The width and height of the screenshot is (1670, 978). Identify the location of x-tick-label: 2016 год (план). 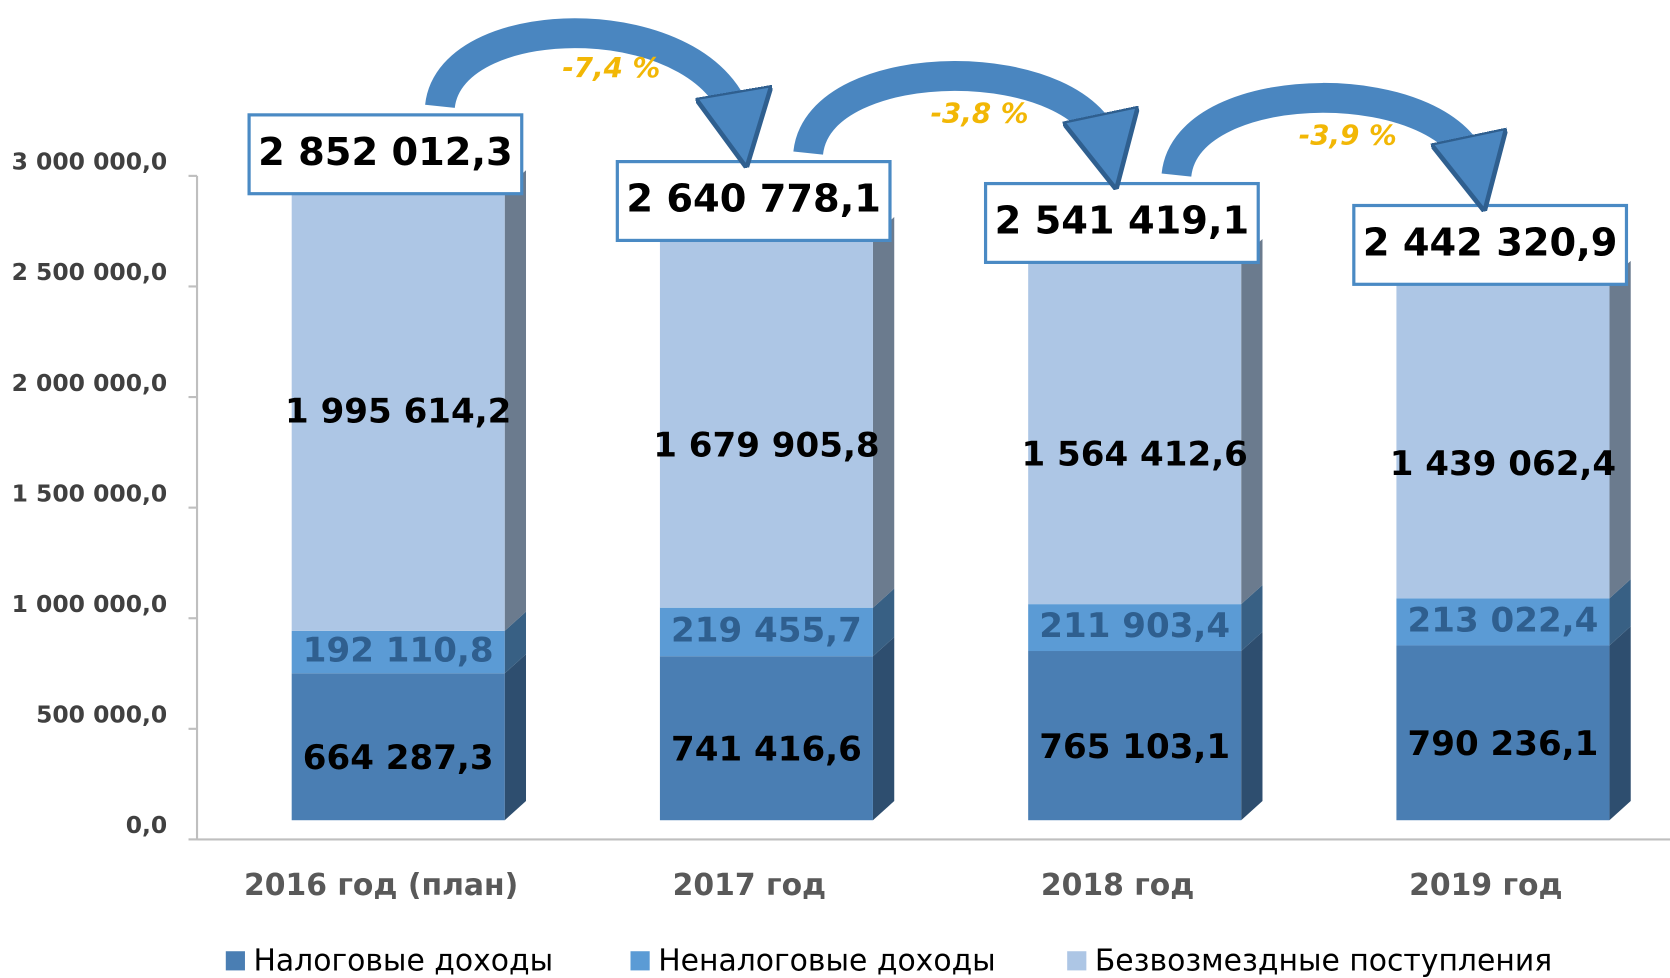
(381, 885).